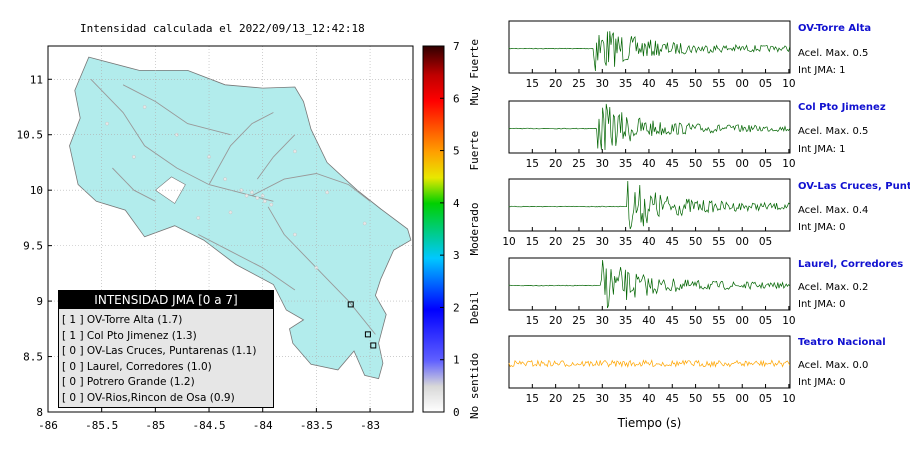 This screenshot has height=460, width=910. Describe the element at coordinates (456, 151) in the screenshot. I see `colorbar-tick-label: 5` at that location.